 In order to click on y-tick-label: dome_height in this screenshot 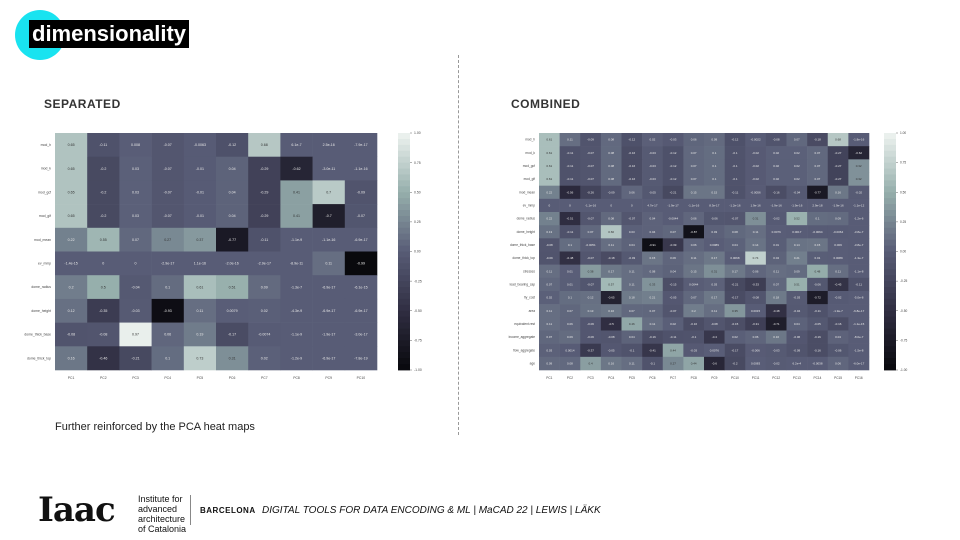, I will do `click(526, 232)`.